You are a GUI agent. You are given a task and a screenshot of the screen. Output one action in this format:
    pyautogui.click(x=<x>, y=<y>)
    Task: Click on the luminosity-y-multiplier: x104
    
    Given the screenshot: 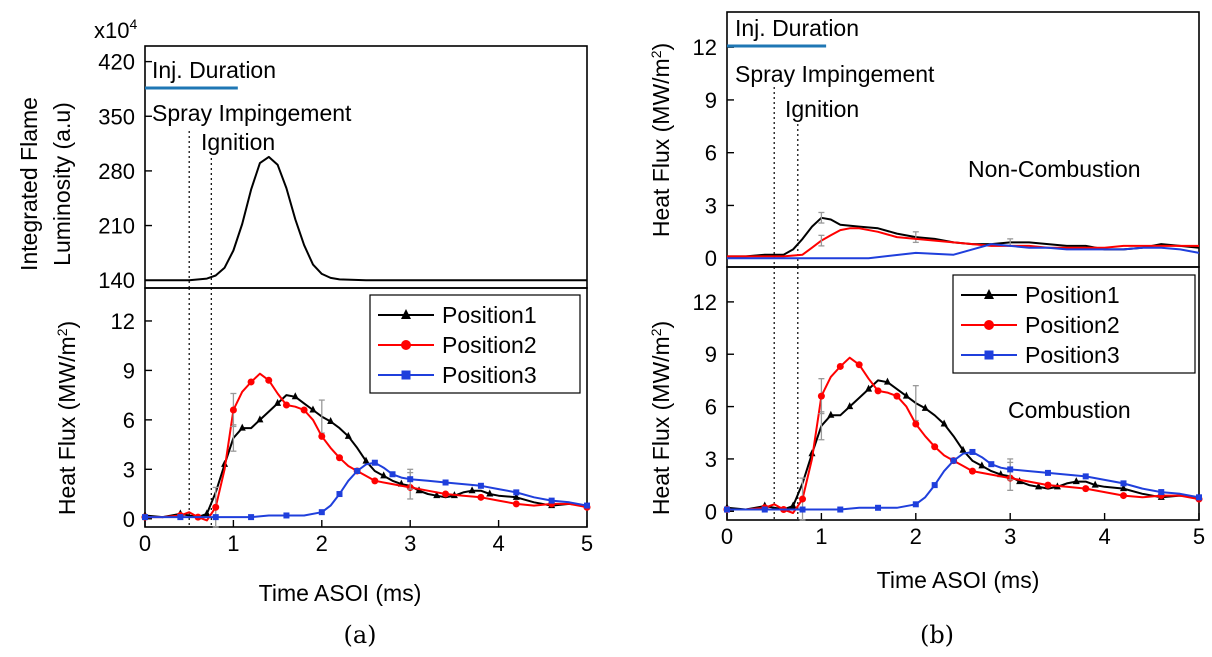 What is the action you would take?
    pyautogui.click(x=115, y=29)
    